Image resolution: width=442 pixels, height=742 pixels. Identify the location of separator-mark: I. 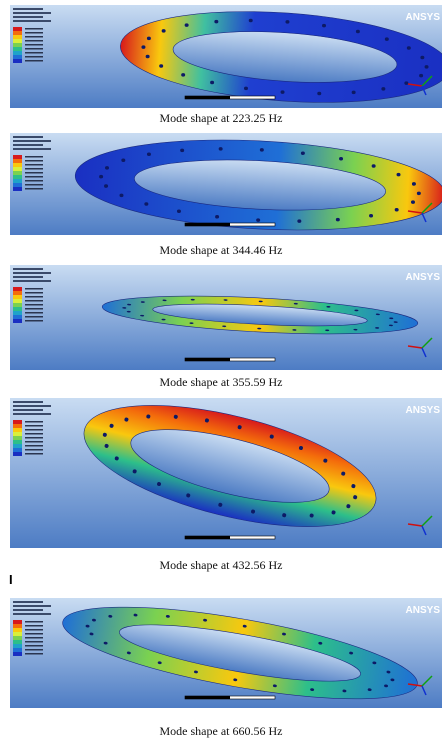
(11, 579).